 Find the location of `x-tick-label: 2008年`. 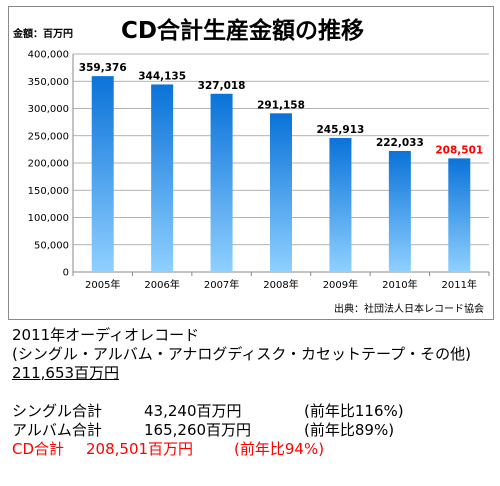

x-tick-label: 2008年 is located at coordinates (280, 284).